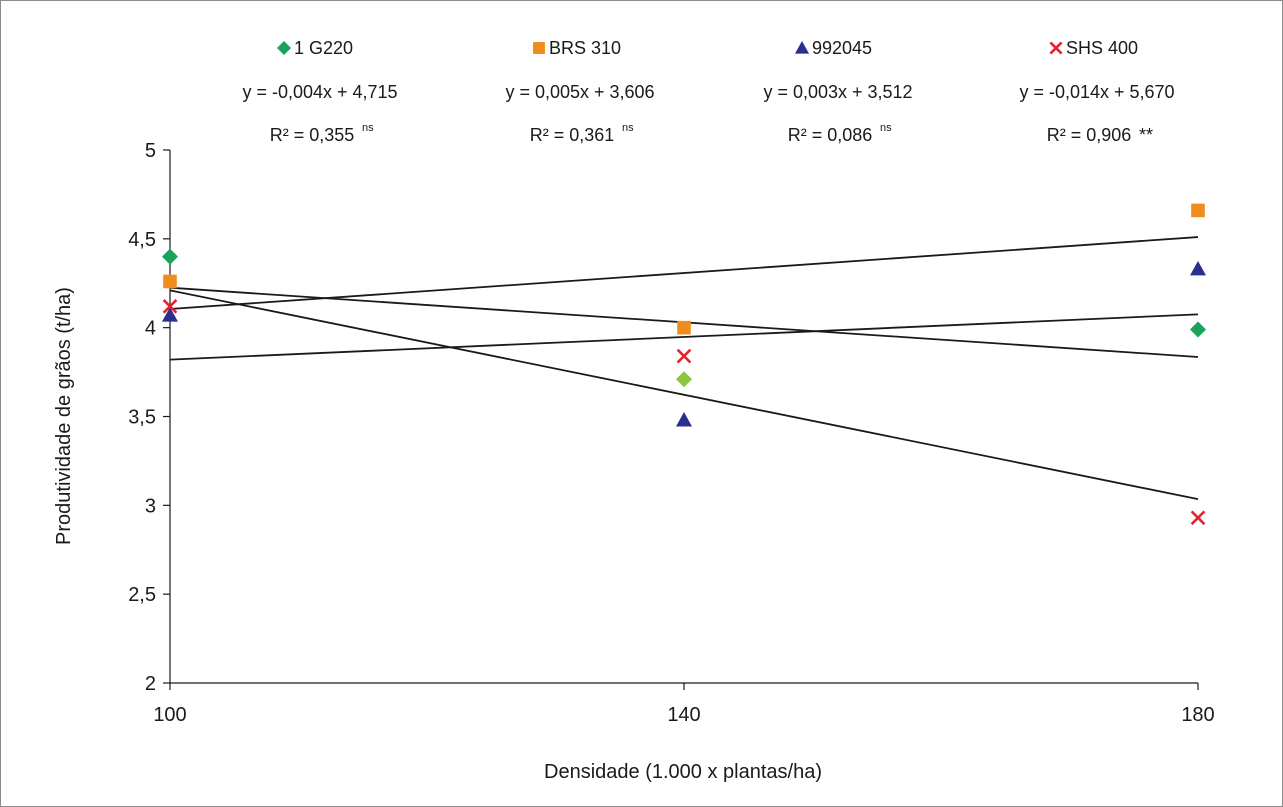 This screenshot has height=807, width=1283. What do you see at coordinates (64, 416) in the screenshot?
I see `y-axis-title: Produtividade de grãos (t/ha)` at bounding box center [64, 416].